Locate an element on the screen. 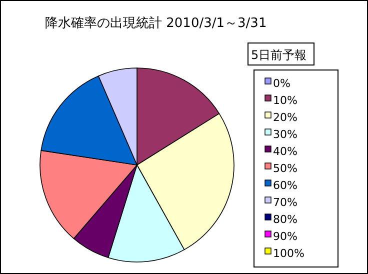 Image resolution: width=368 pixels, height=274 pixels. chart-title: 降水確率の出現統計 2010/3/1～3/31 is located at coordinates (156, 23).